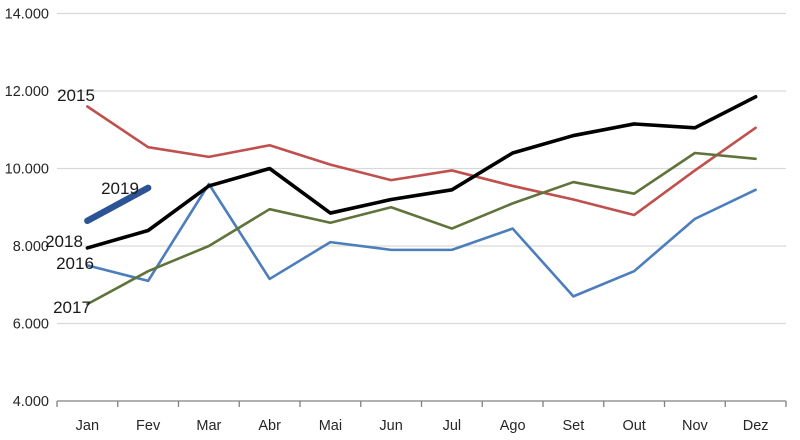 This screenshot has width=800, height=440. Describe the element at coordinates (87, 426) in the screenshot. I see `x-axis-label: Jan` at that location.